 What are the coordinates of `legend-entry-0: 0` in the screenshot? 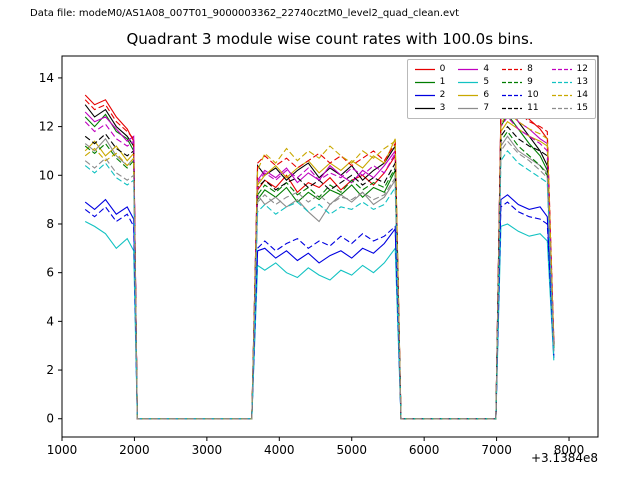 It's located at (430, 69).